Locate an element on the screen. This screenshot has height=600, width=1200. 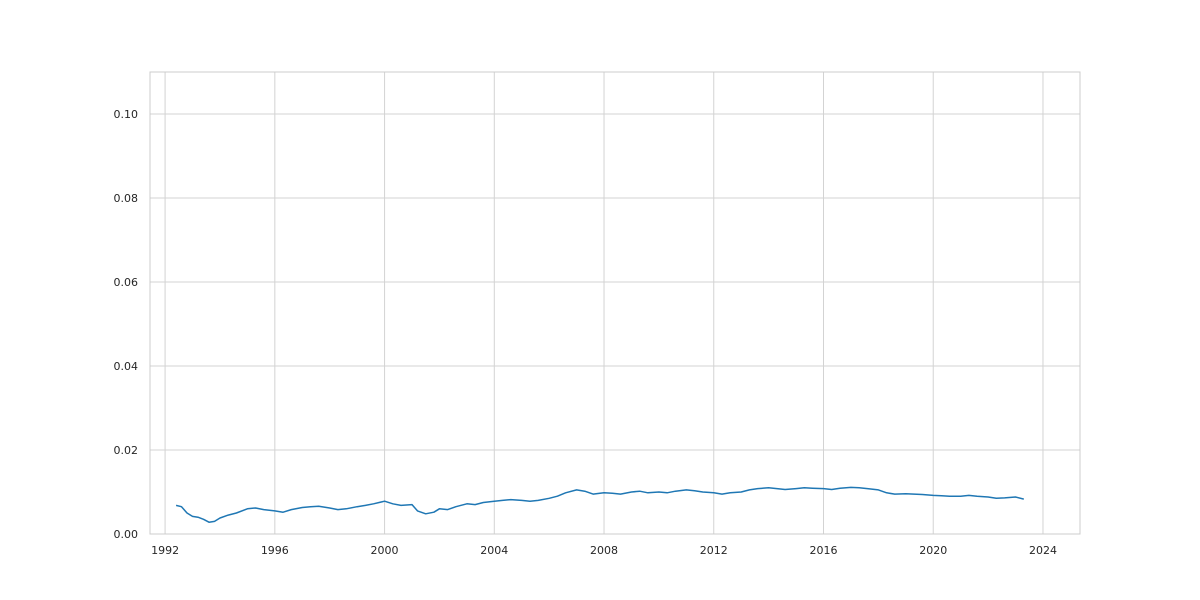
x-tick-label: 2020 is located at coordinates (933, 550).